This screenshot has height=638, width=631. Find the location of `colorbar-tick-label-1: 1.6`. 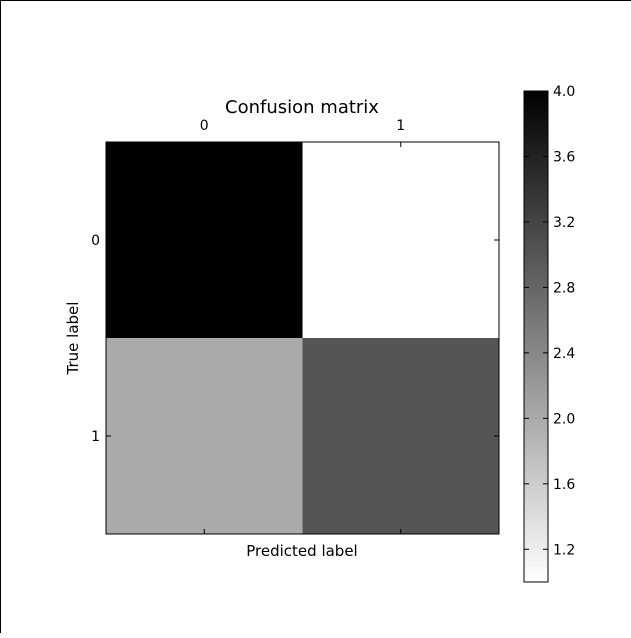

colorbar-tick-label-1: 1.6 is located at coordinates (564, 485).